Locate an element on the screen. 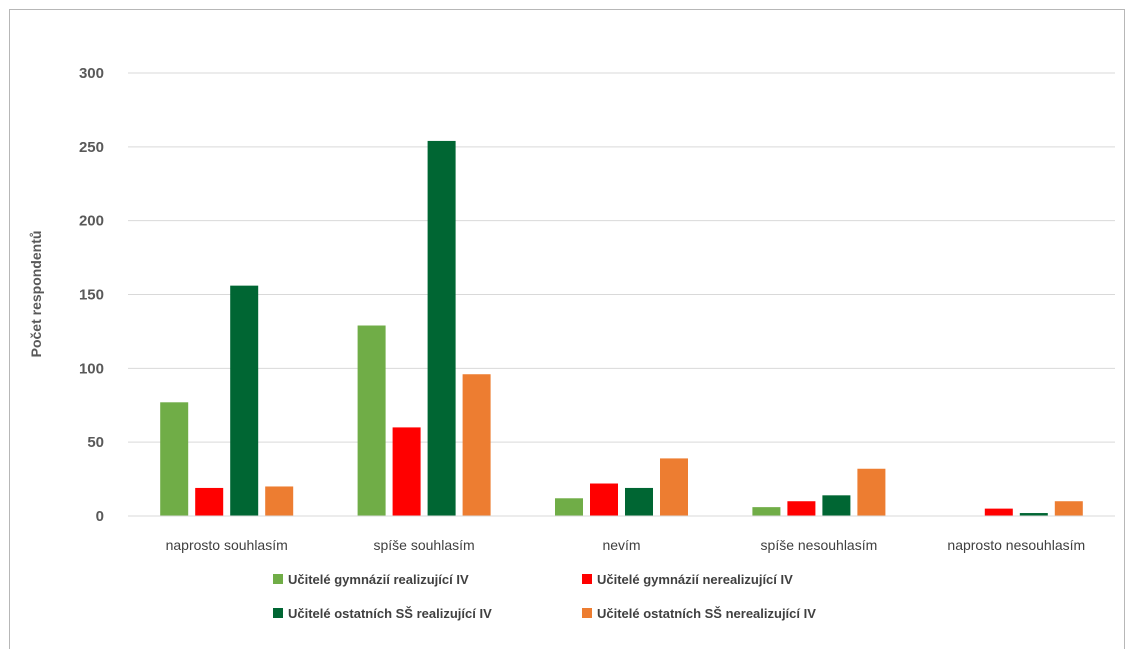 This screenshot has height=649, width=1131. legend-item: Učitelé ostatních SŠ realizující IV is located at coordinates (382, 613).